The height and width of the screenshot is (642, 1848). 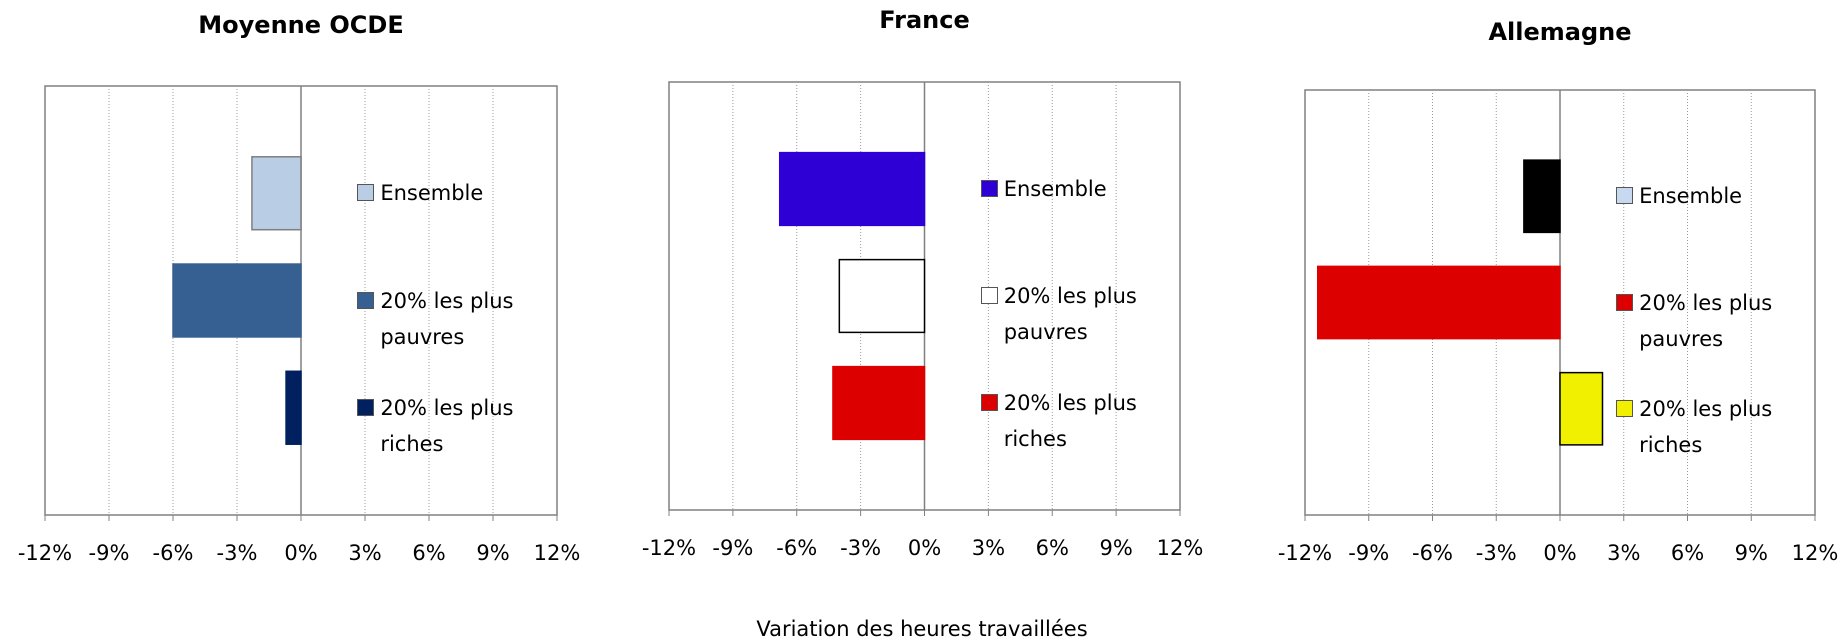 I want to click on chart-title: France, so click(x=924, y=20).